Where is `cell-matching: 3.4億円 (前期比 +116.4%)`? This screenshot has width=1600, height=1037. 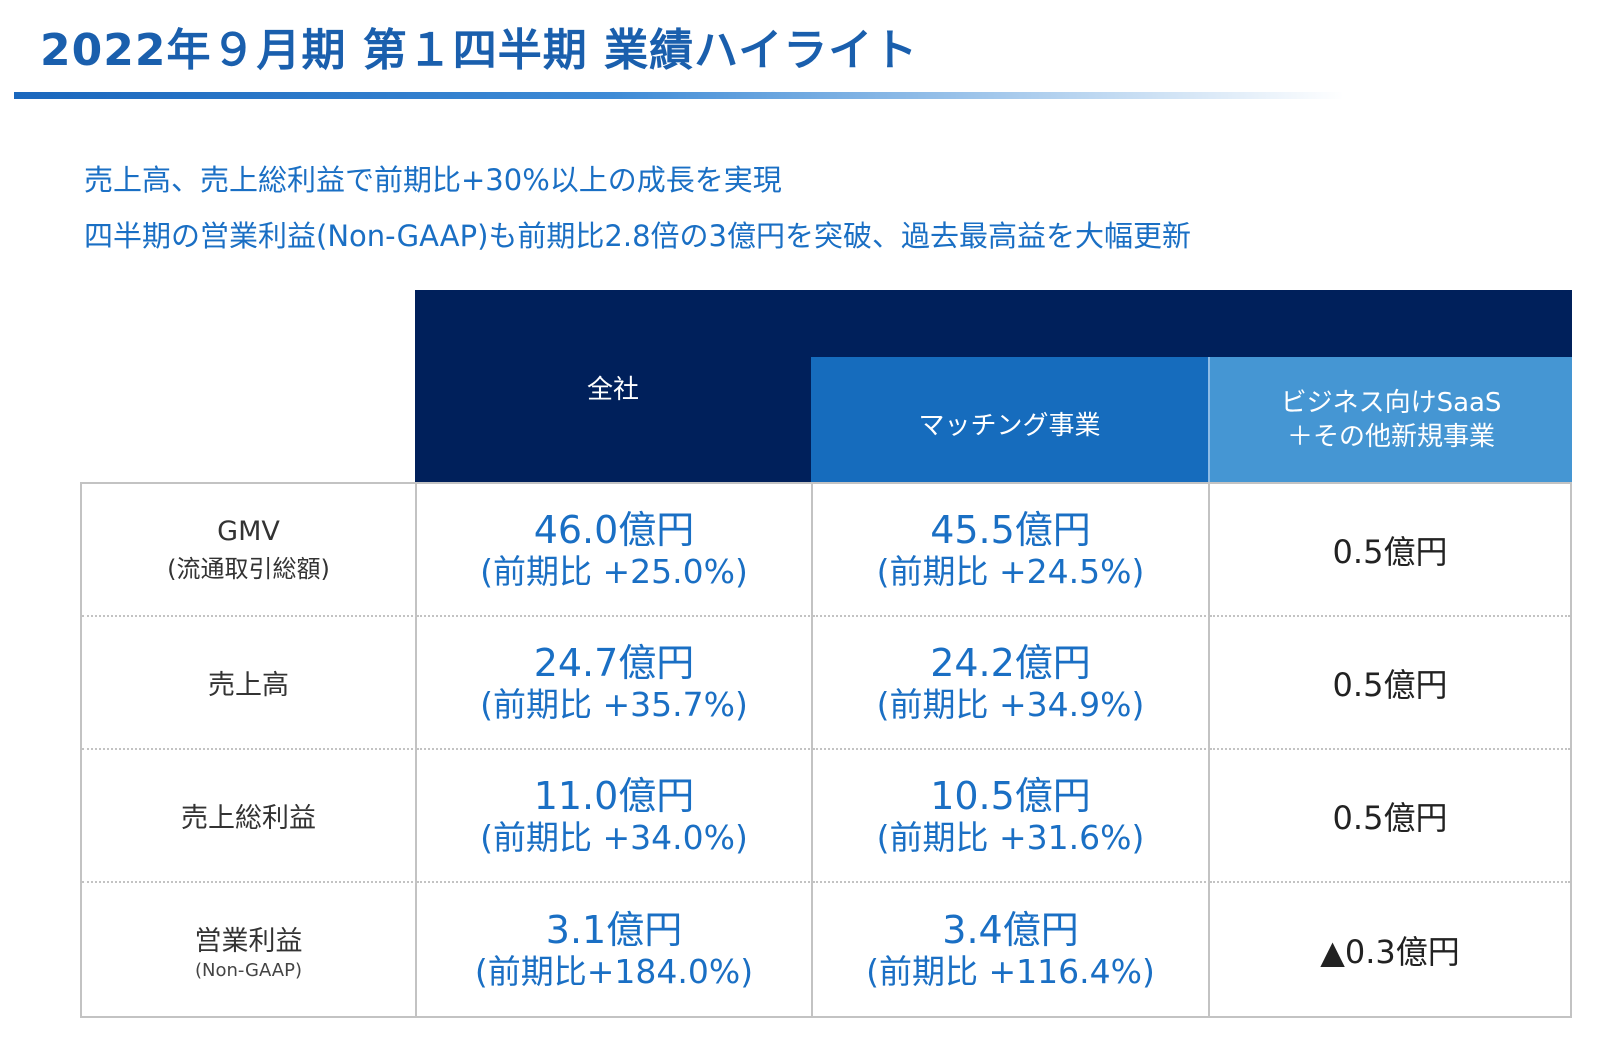
cell-matching: 3.4億円 (前期比 +116.4%) is located at coordinates (1011, 949).